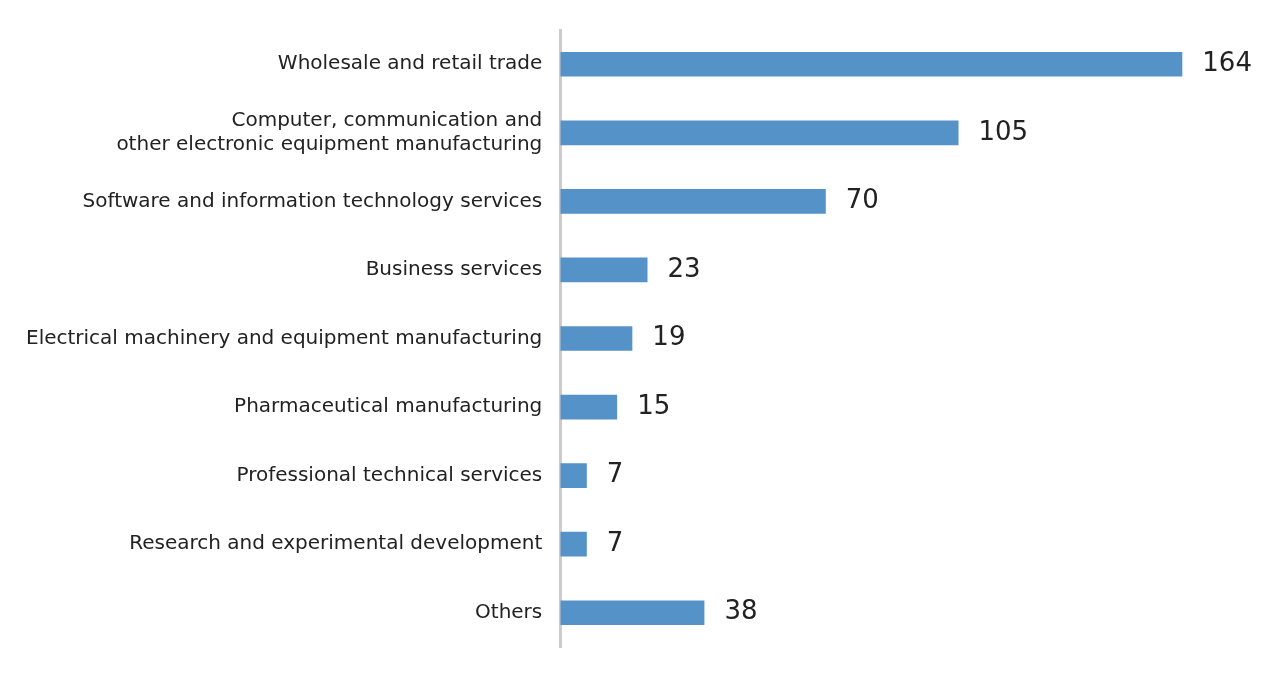 This screenshot has width=1273, height=677. I want to click on y-tick-label: Research and experimental development, so click(336, 542).